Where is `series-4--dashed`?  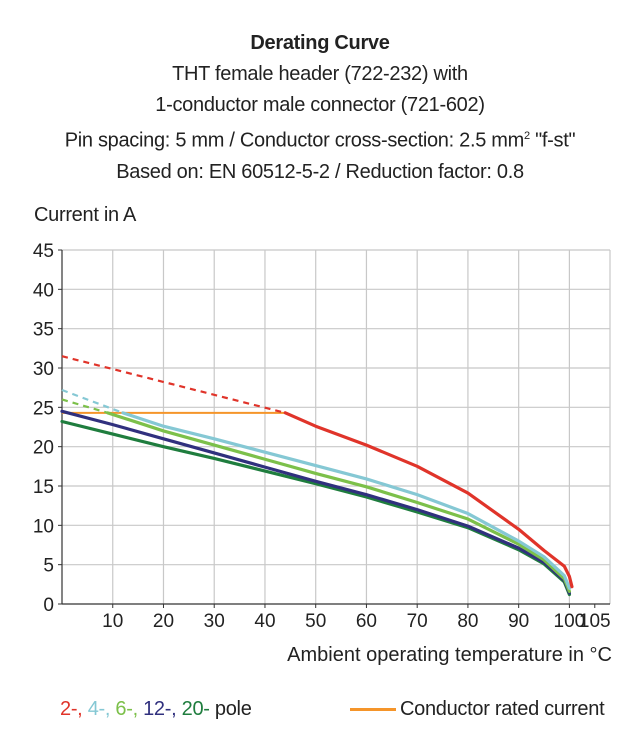 series-4--dashed is located at coordinates (92, 401).